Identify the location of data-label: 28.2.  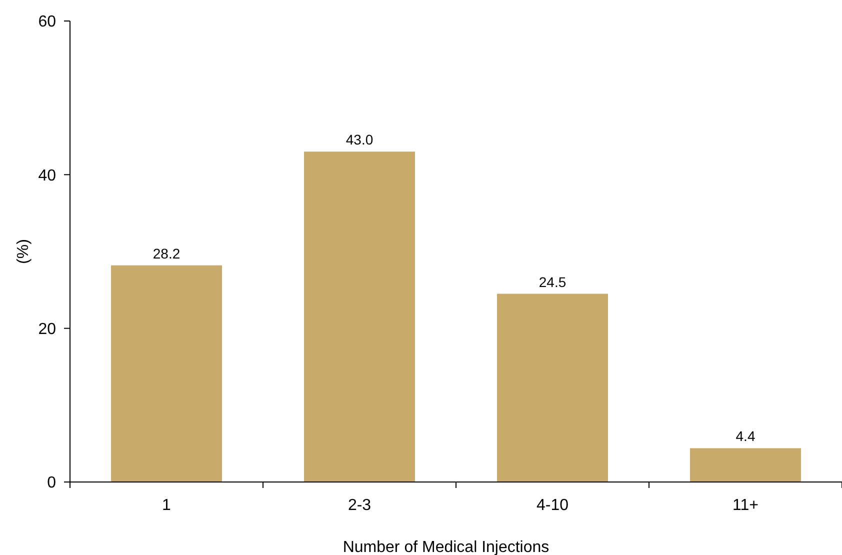
(166, 253).